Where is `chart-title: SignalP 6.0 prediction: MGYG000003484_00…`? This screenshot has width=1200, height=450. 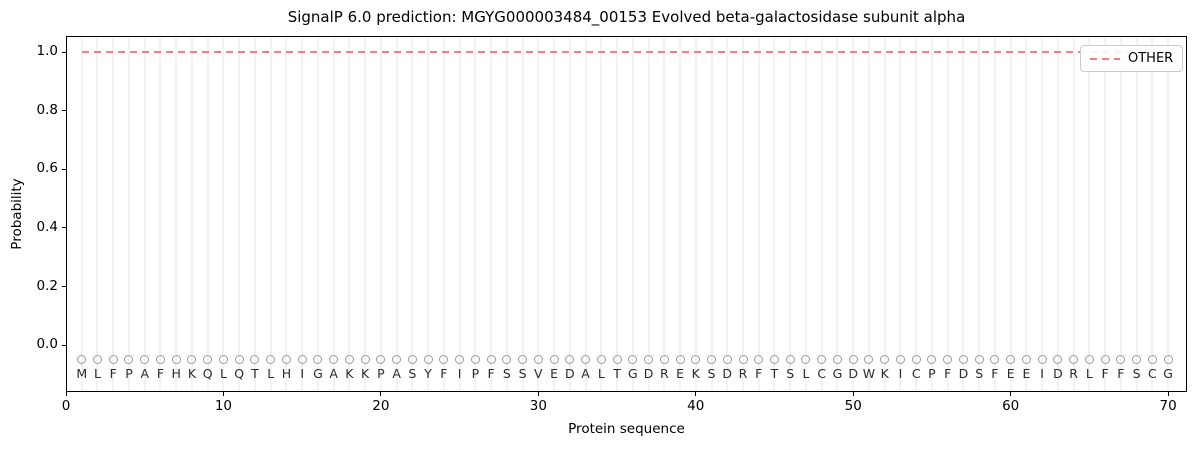 chart-title: SignalP 6.0 prediction: MGYG000003484_00… is located at coordinates (626, 17).